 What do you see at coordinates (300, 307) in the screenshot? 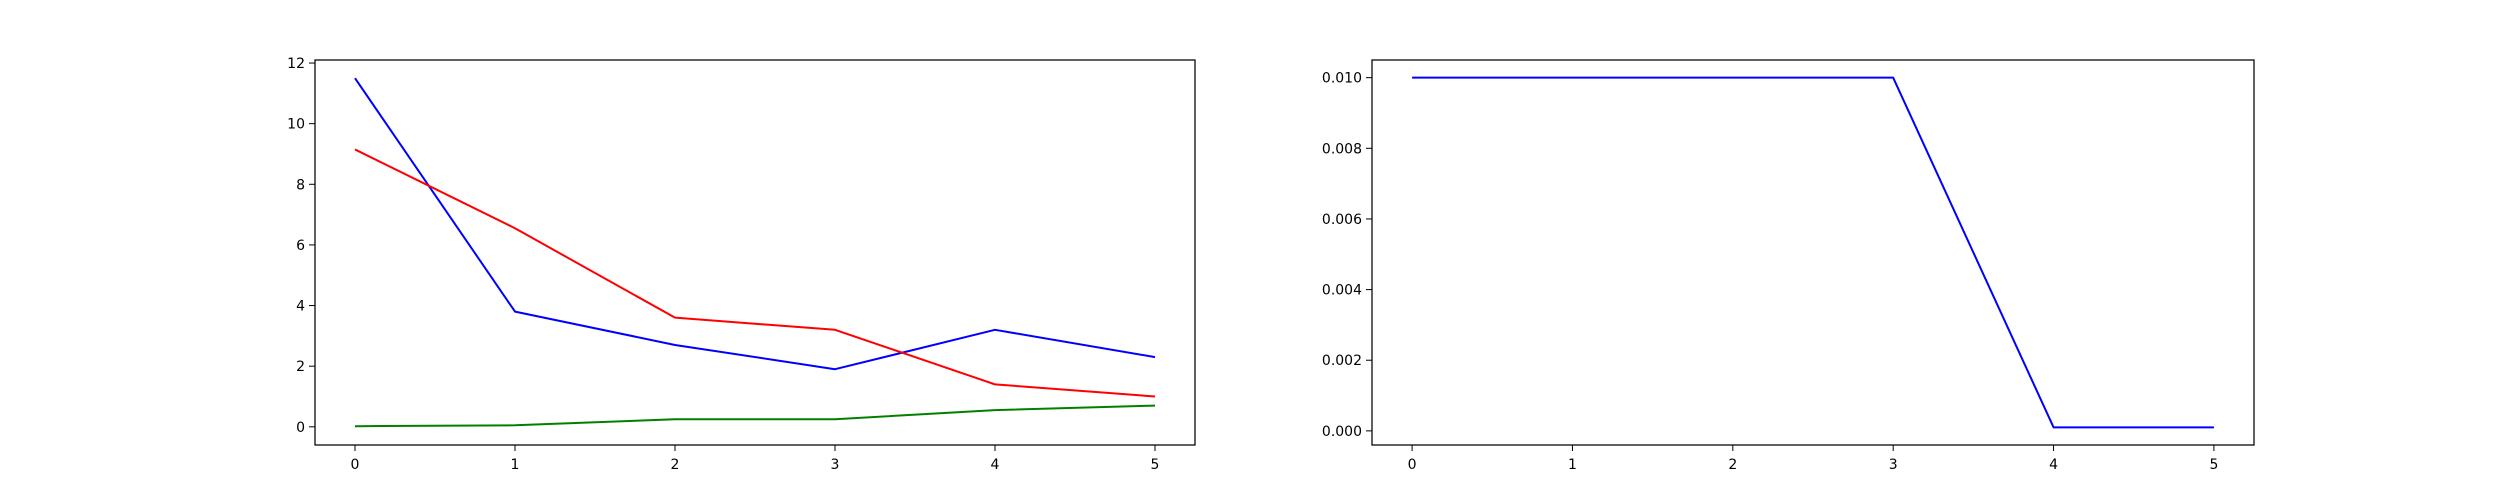
I see `chart-1-y-tick-label-2: 4` at bounding box center [300, 307].